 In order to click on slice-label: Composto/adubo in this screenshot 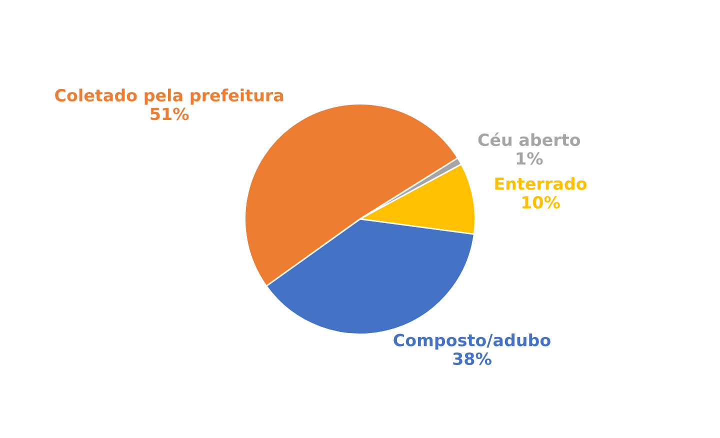, I will do `click(472, 342)`.